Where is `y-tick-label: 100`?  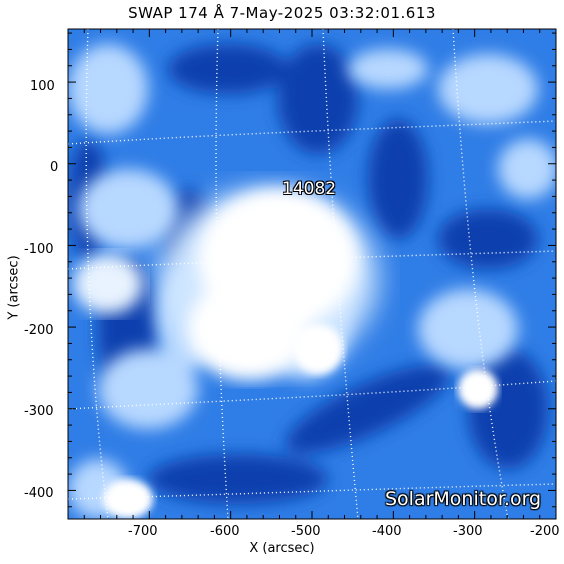
y-tick-label: 100 is located at coordinates (42, 86).